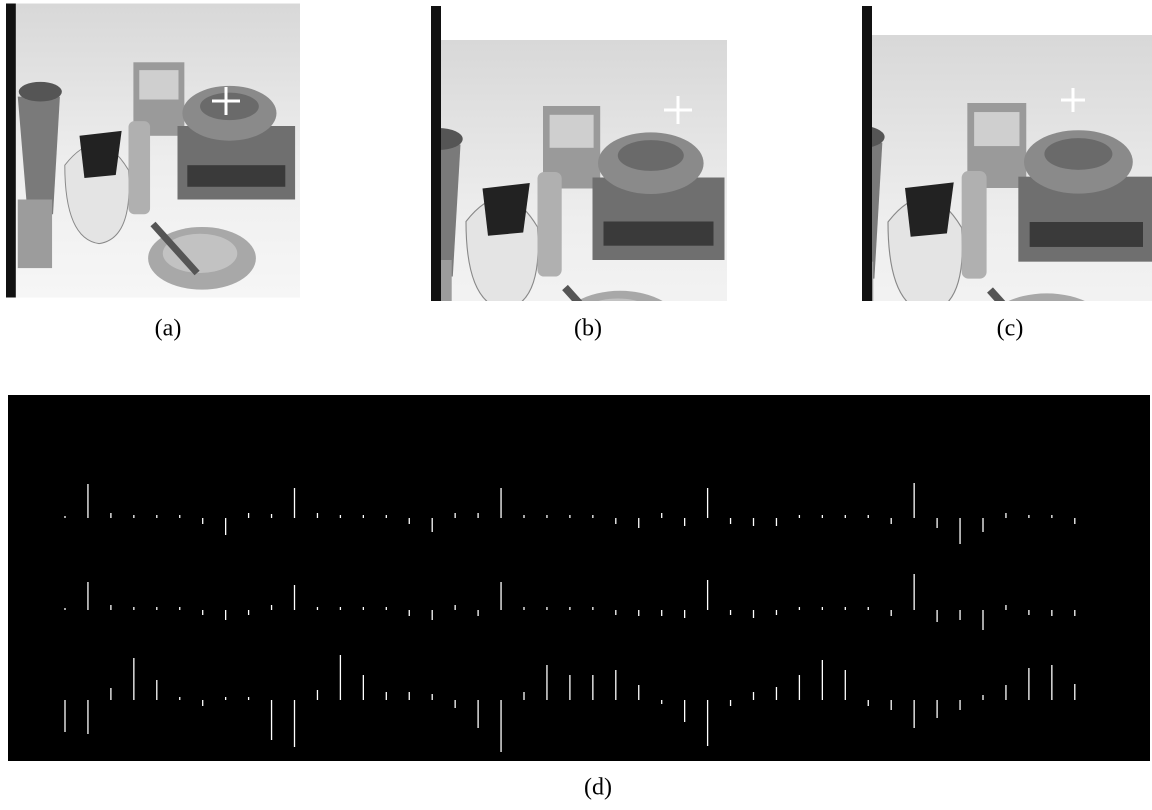 This screenshot has height=810, width=1152. What do you see at coordinates (168, 329) in the screenshot?
I see `caption: (a)` at bounding box center [168, 329].